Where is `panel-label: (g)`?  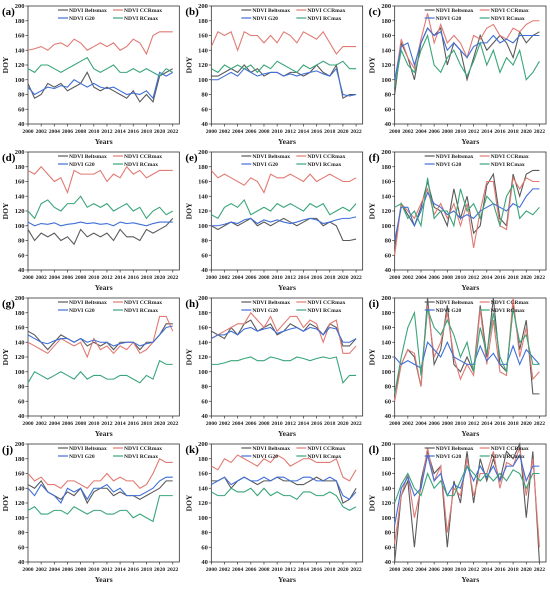 panel-label: (g) is located at coordinates (8, 304).